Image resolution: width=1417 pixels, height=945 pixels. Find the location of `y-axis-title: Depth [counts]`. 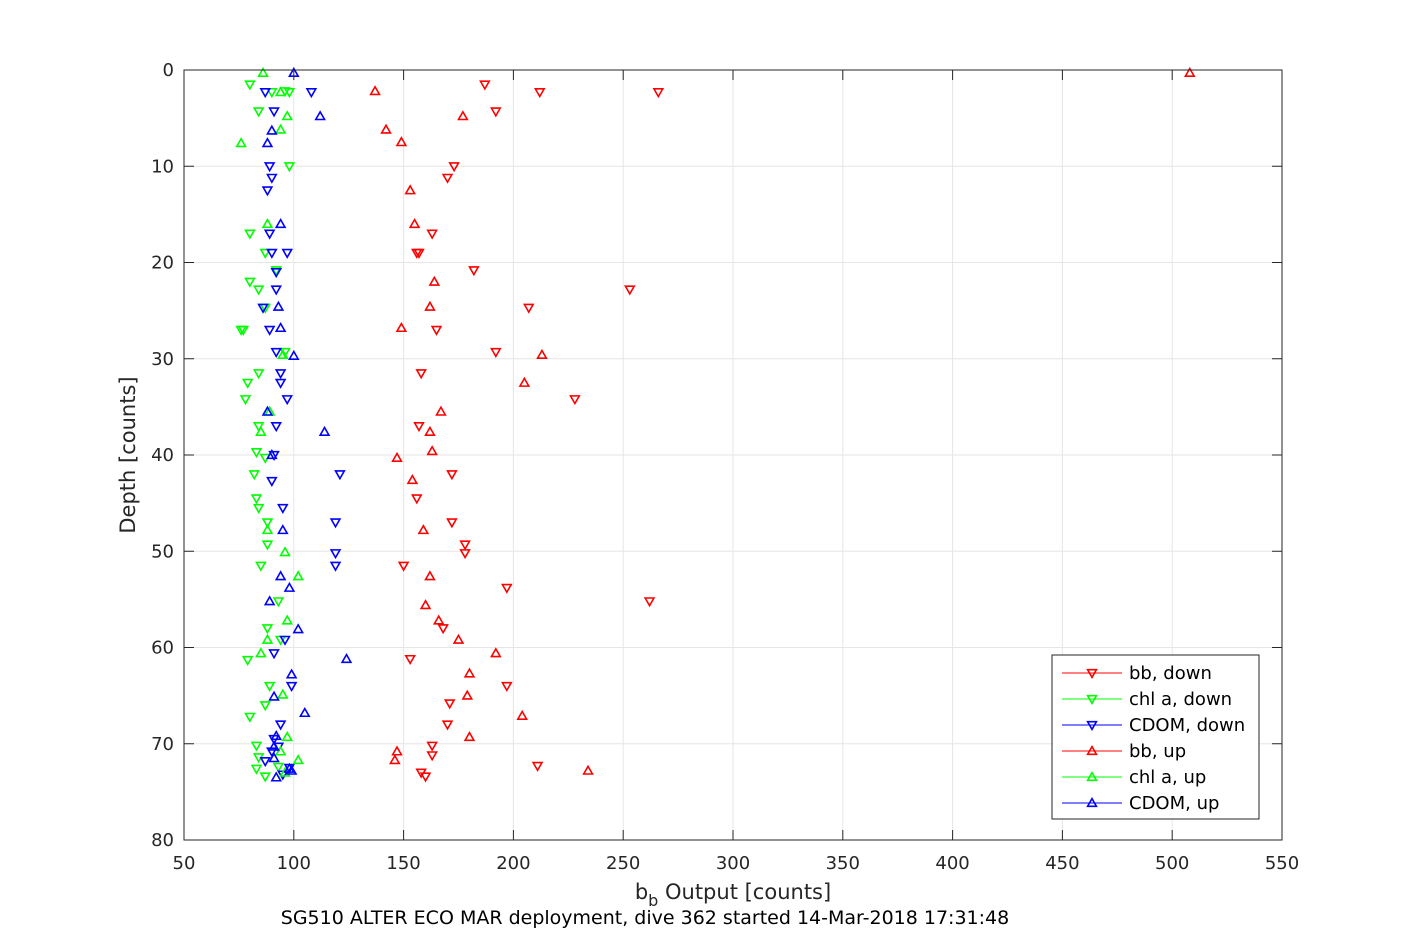

y-axis-title: Depth [counts] is located at coordinates (128, 454).